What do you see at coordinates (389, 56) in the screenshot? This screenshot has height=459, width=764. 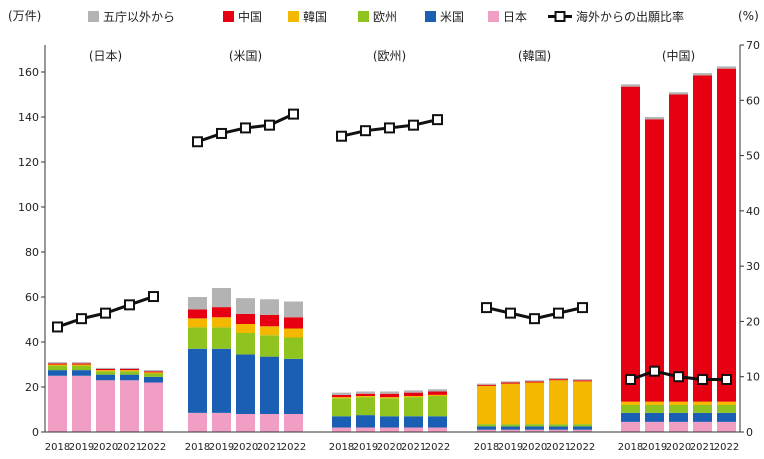 I see `group-label: (欧州)` at bounding box center [389, 56].